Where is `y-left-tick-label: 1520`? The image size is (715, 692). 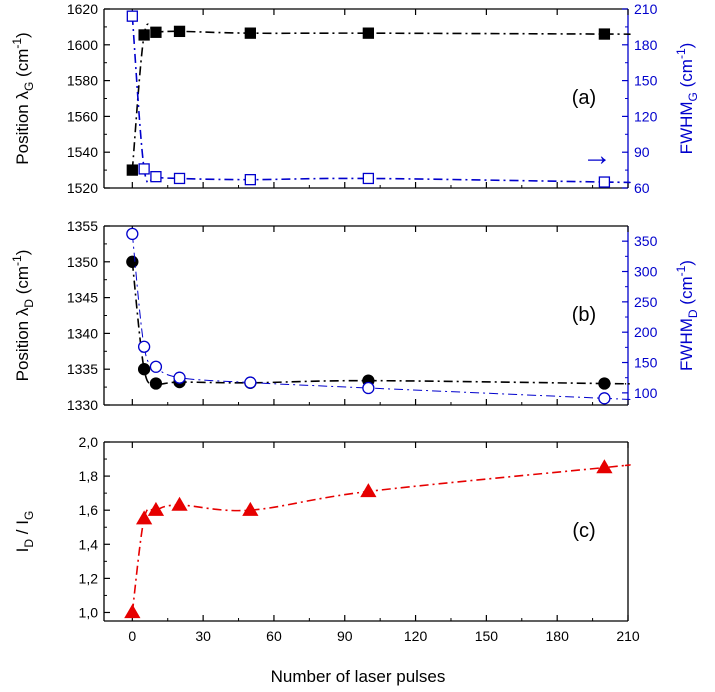
y-left-tick-label: 1520 is located at coordinates (82, 188).